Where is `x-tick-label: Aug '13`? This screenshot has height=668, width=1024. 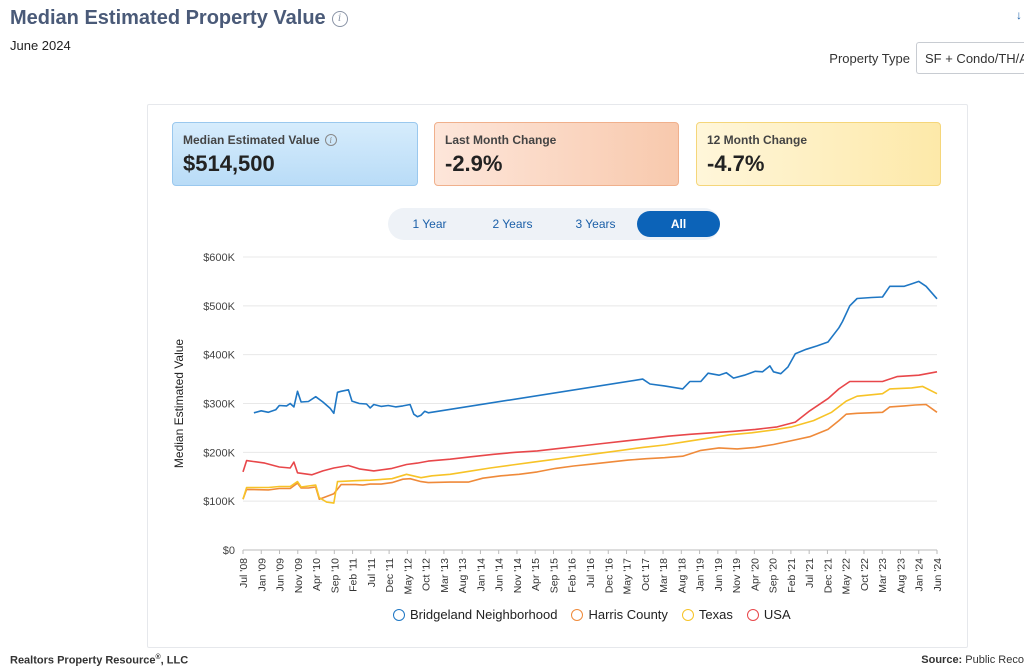 x-tick-label: Aug '13 is located at coordinates (463, 575).